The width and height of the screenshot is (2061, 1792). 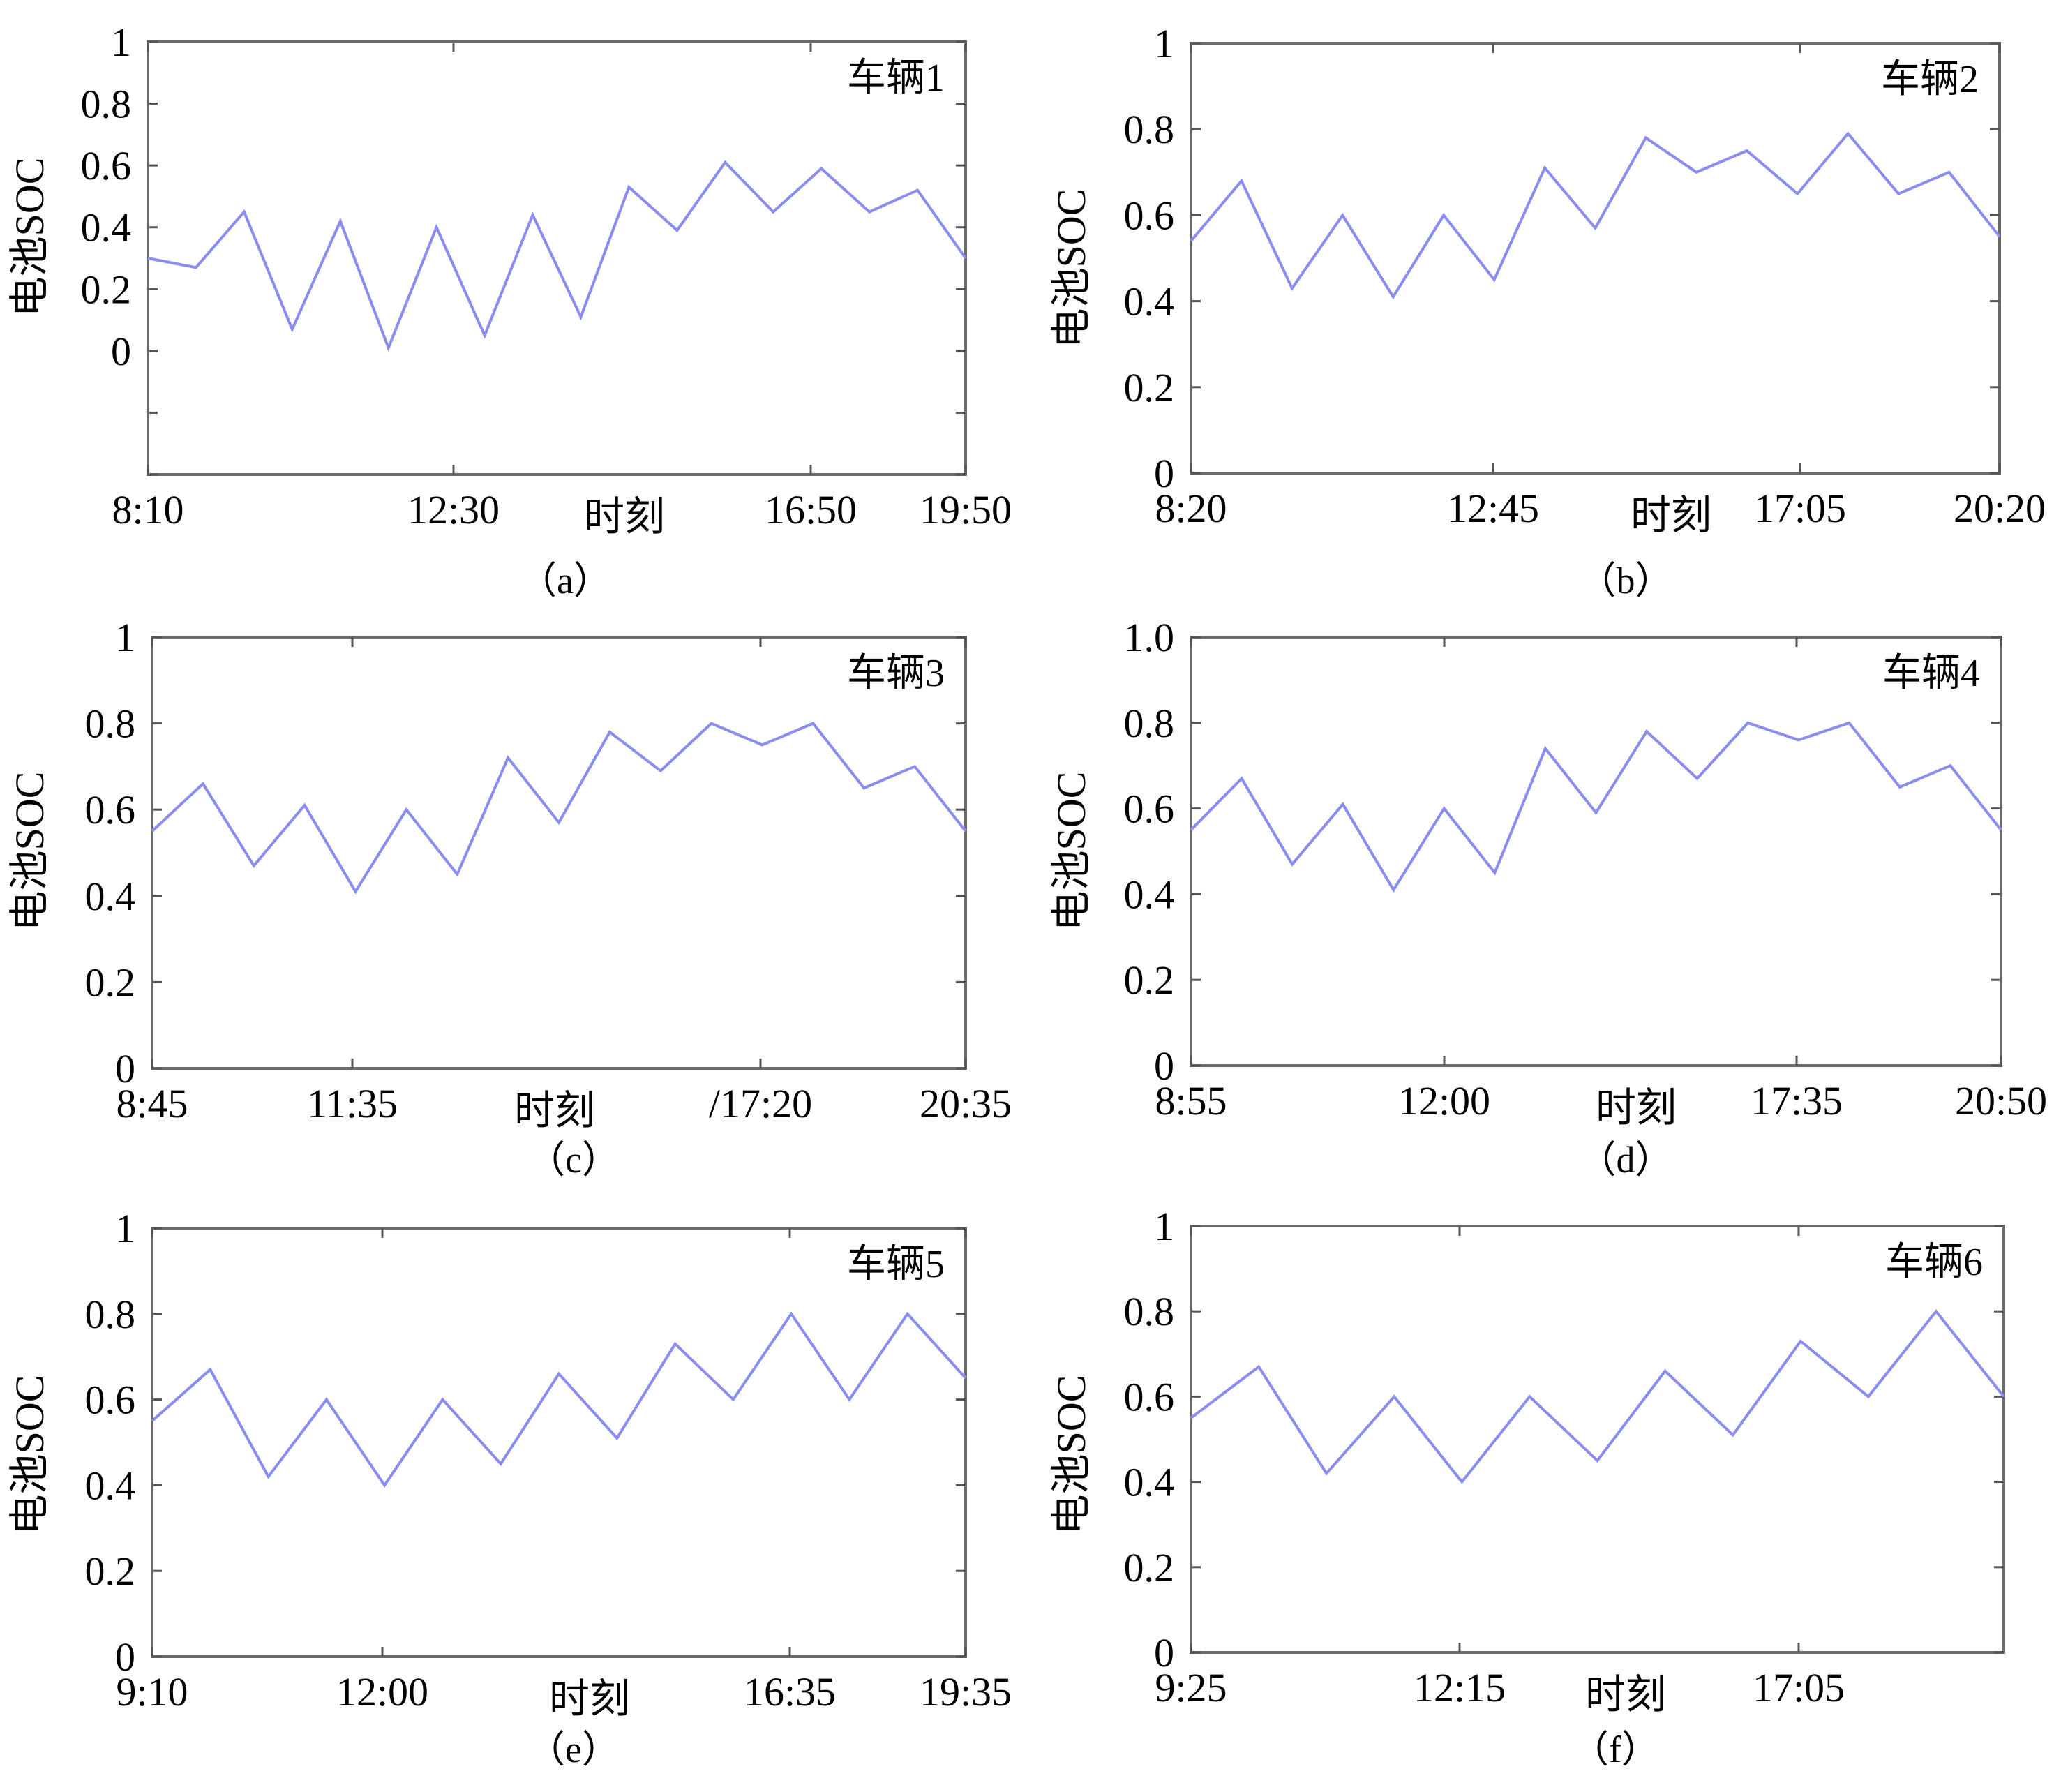 I want to click on x-tick-label: 19:50, so click(x=966, y=509).